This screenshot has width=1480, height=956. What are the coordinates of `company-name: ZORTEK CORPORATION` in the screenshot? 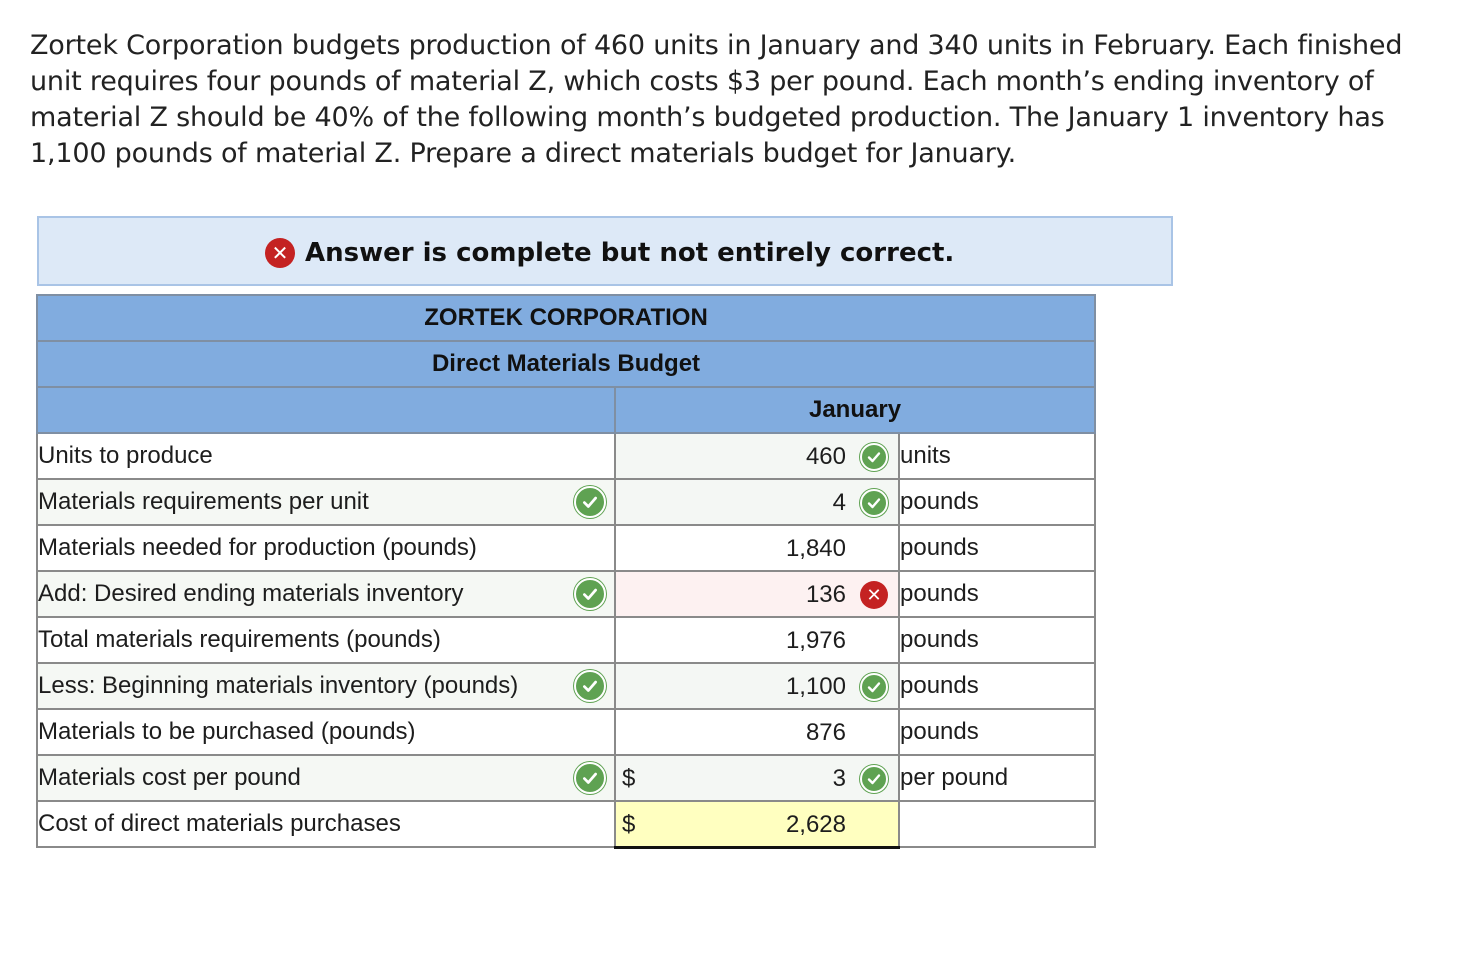 It's located at (566, 318).